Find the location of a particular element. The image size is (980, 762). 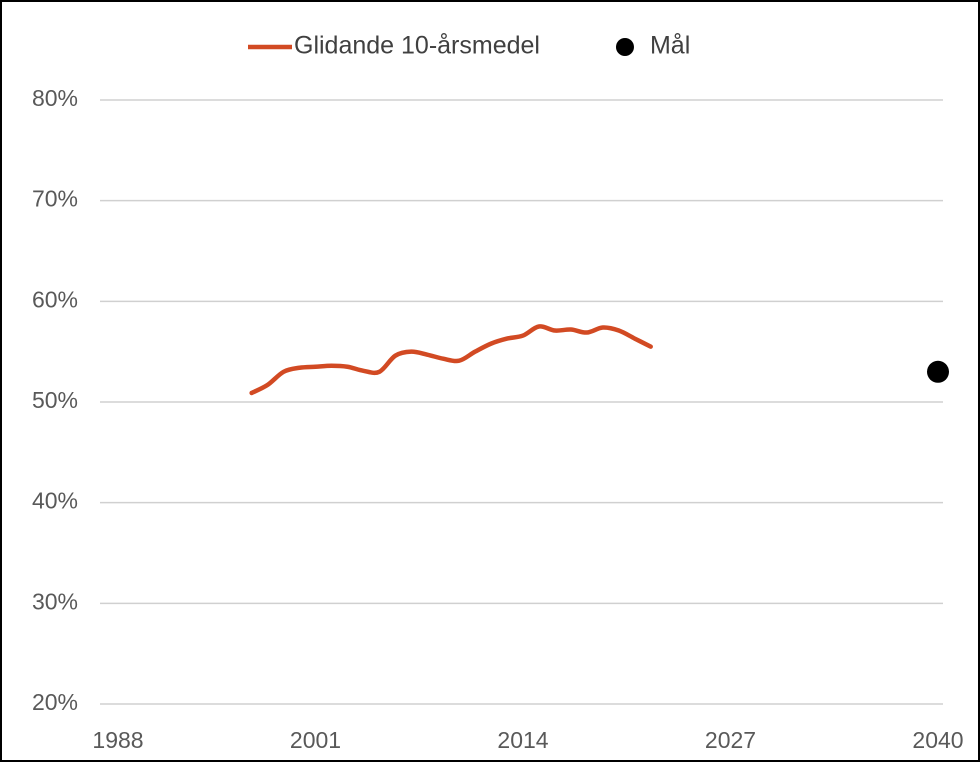

y-tick-label: 20% is located at coordinates (55, 702).